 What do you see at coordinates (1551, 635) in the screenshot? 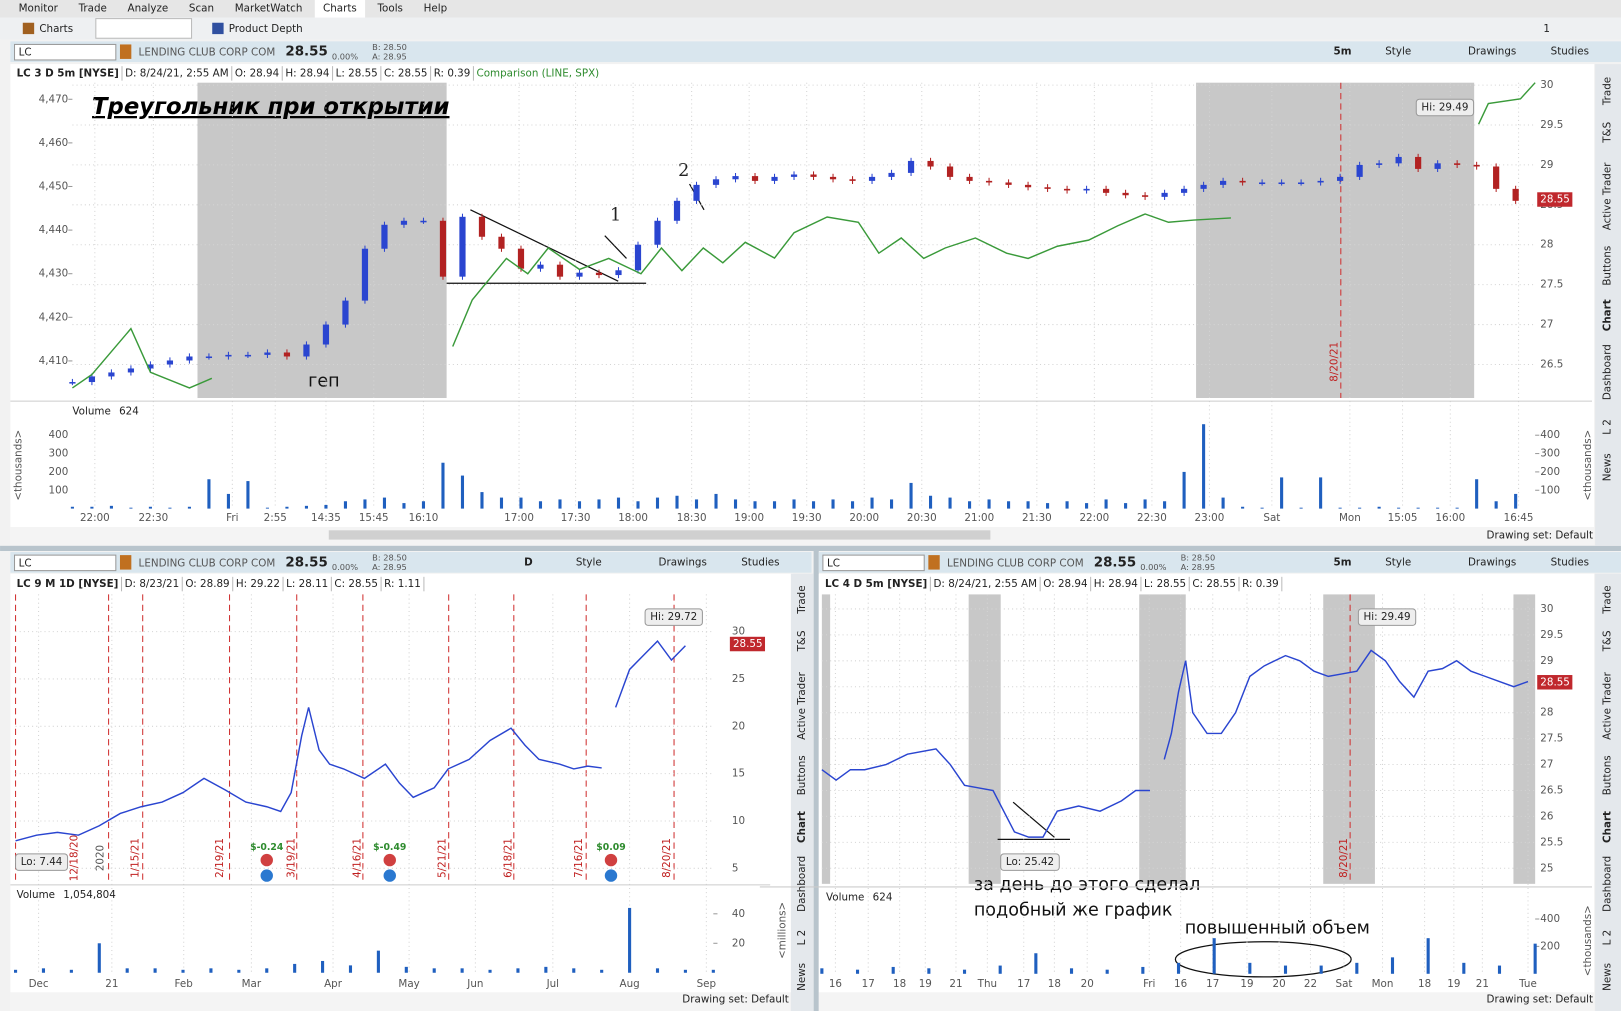
I see `y-tick-label: 29.5` at bounding box center [1551, 635].